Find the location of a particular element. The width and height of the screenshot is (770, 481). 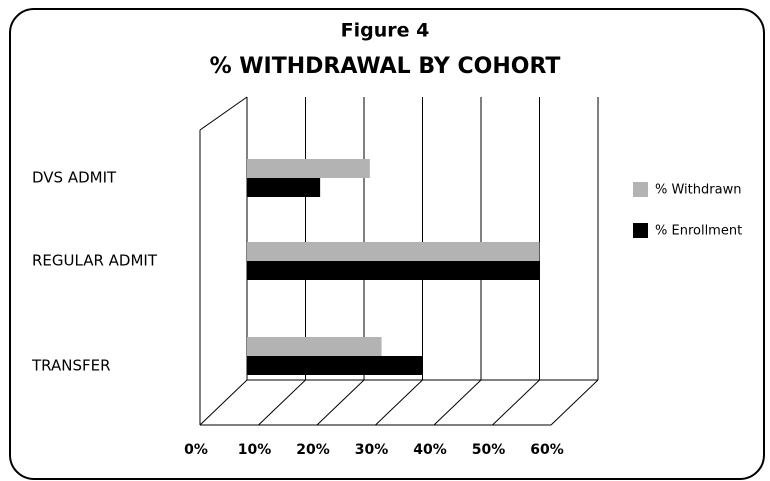

x-tick-label: 0% is located at coordinates (196, 450).